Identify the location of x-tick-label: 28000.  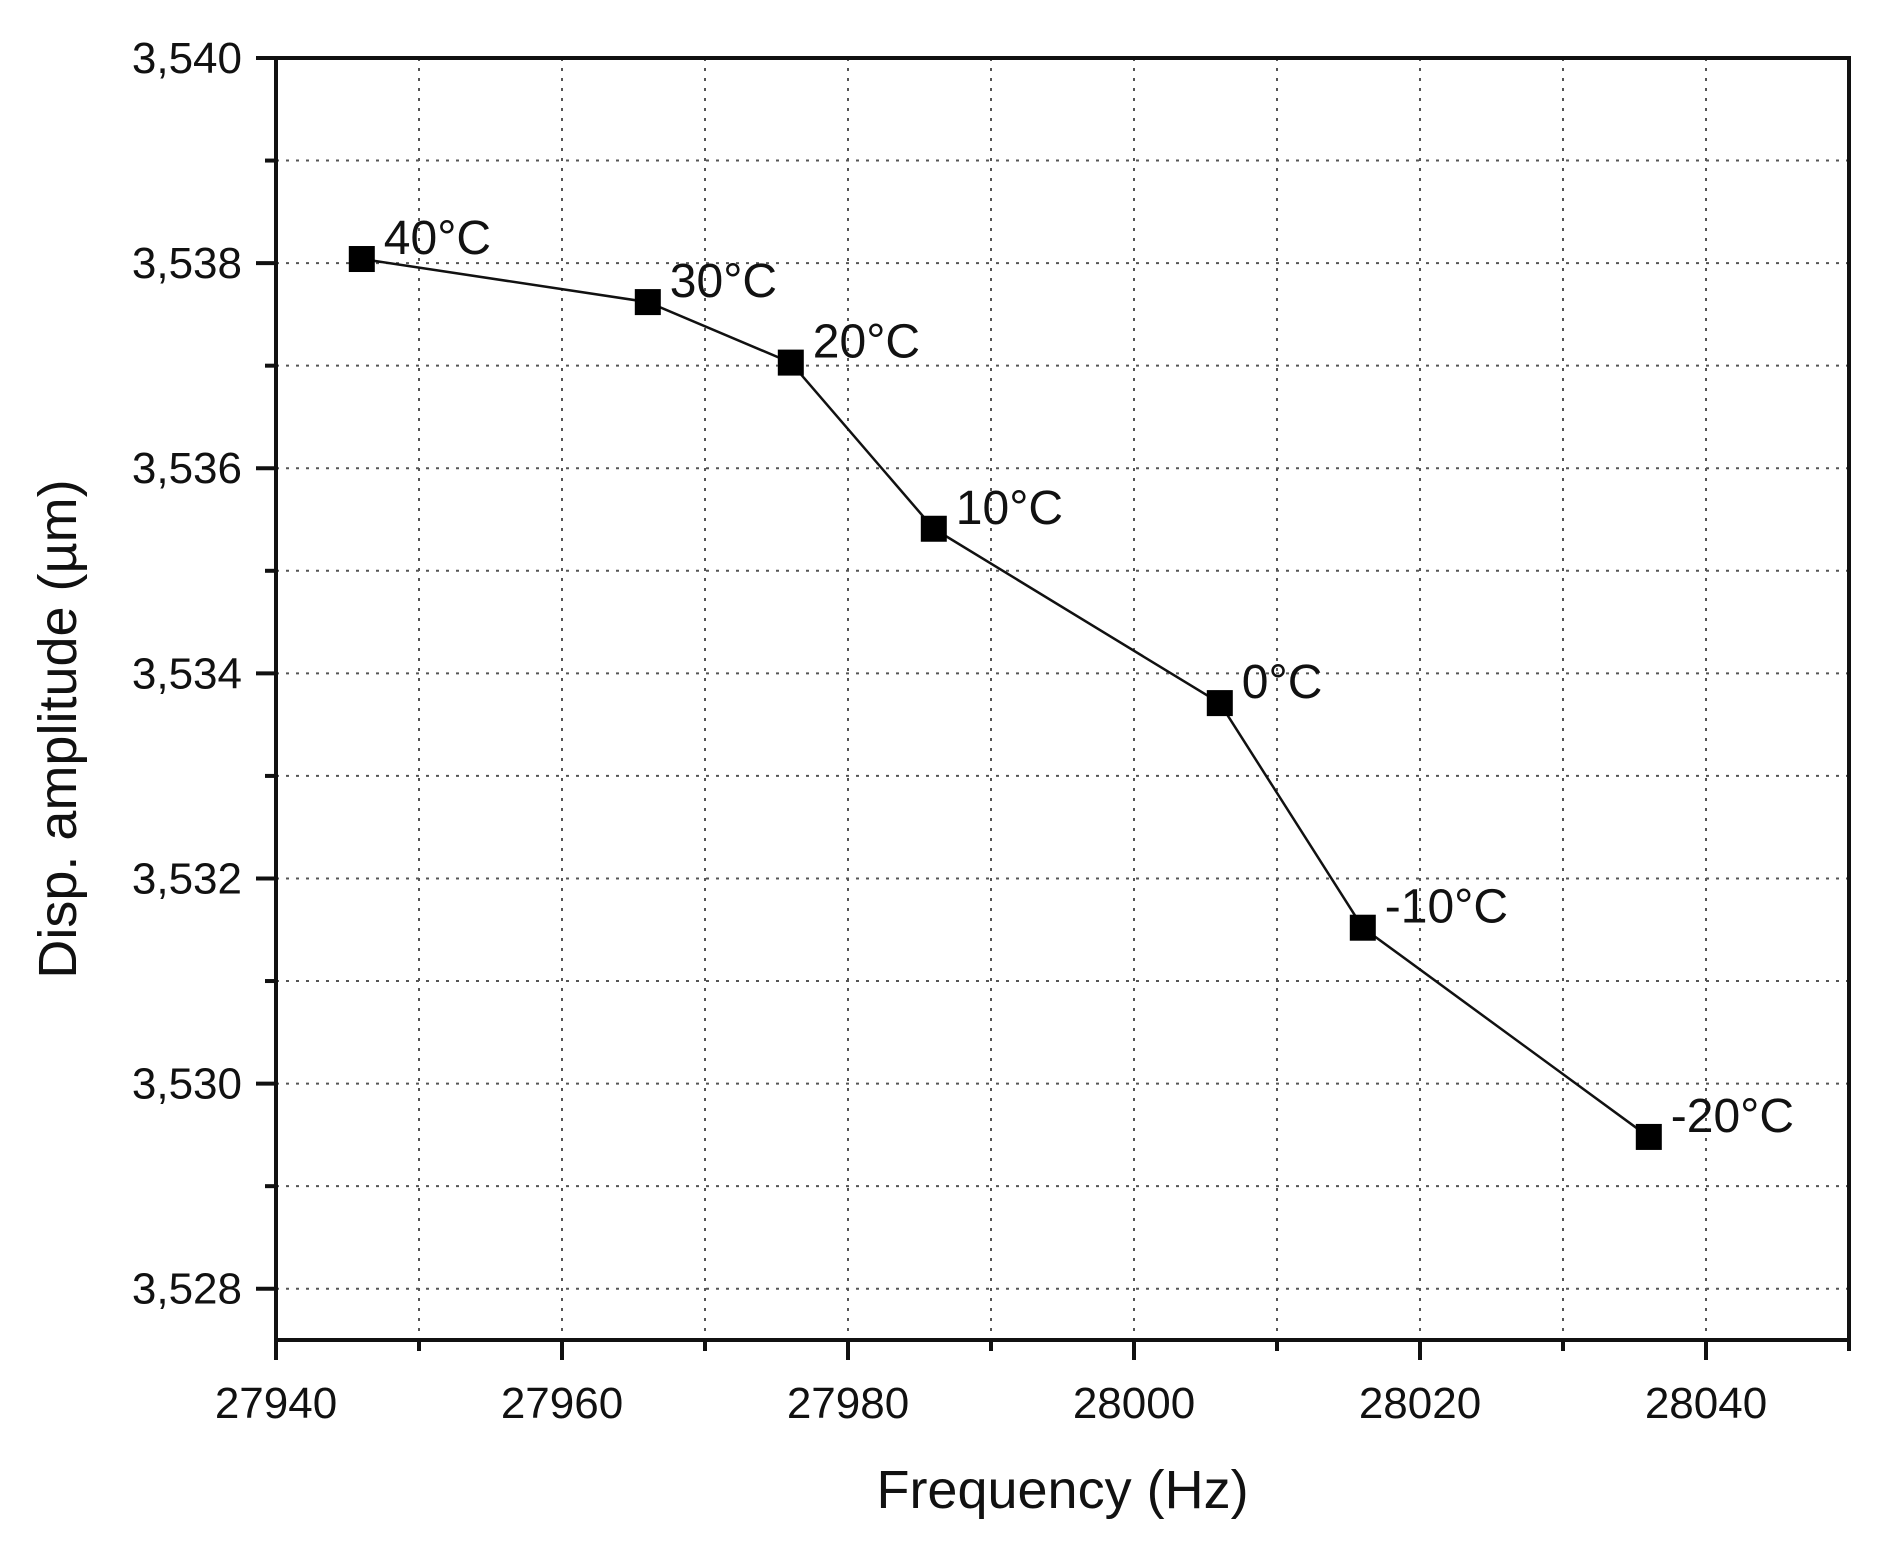
(1134, 1403).